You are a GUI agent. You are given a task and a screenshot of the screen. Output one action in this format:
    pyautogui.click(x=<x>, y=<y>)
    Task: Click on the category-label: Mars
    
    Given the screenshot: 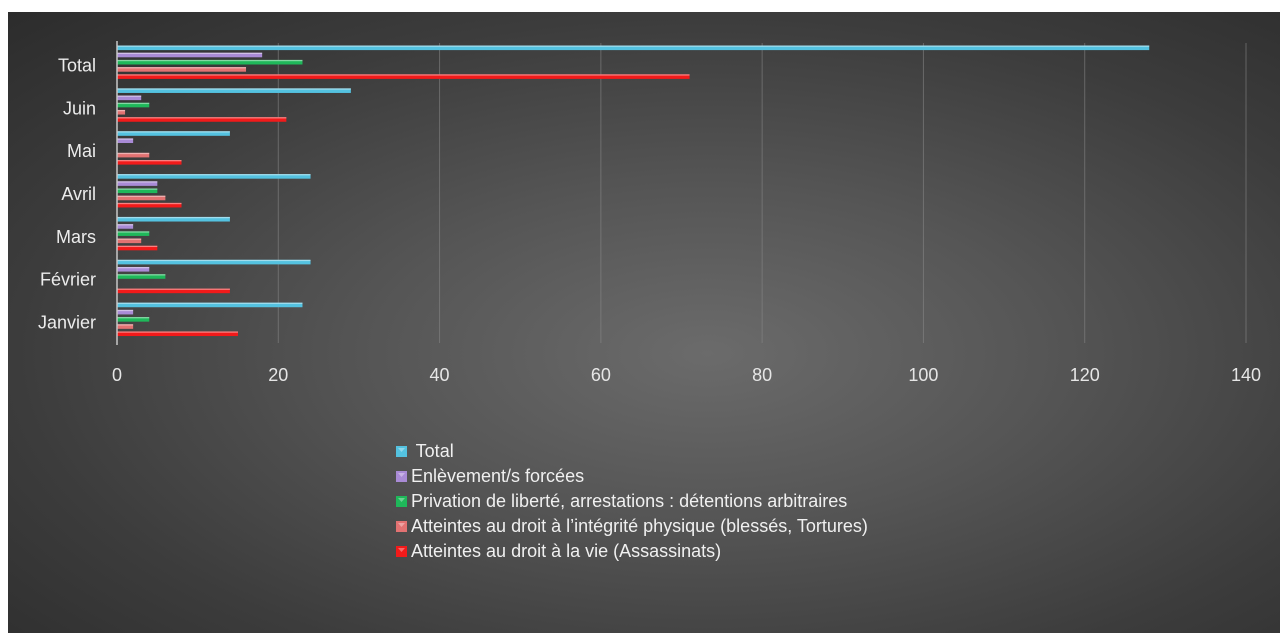 What is the action you would take?
    pyautogui.click(x=76, y=237)
    